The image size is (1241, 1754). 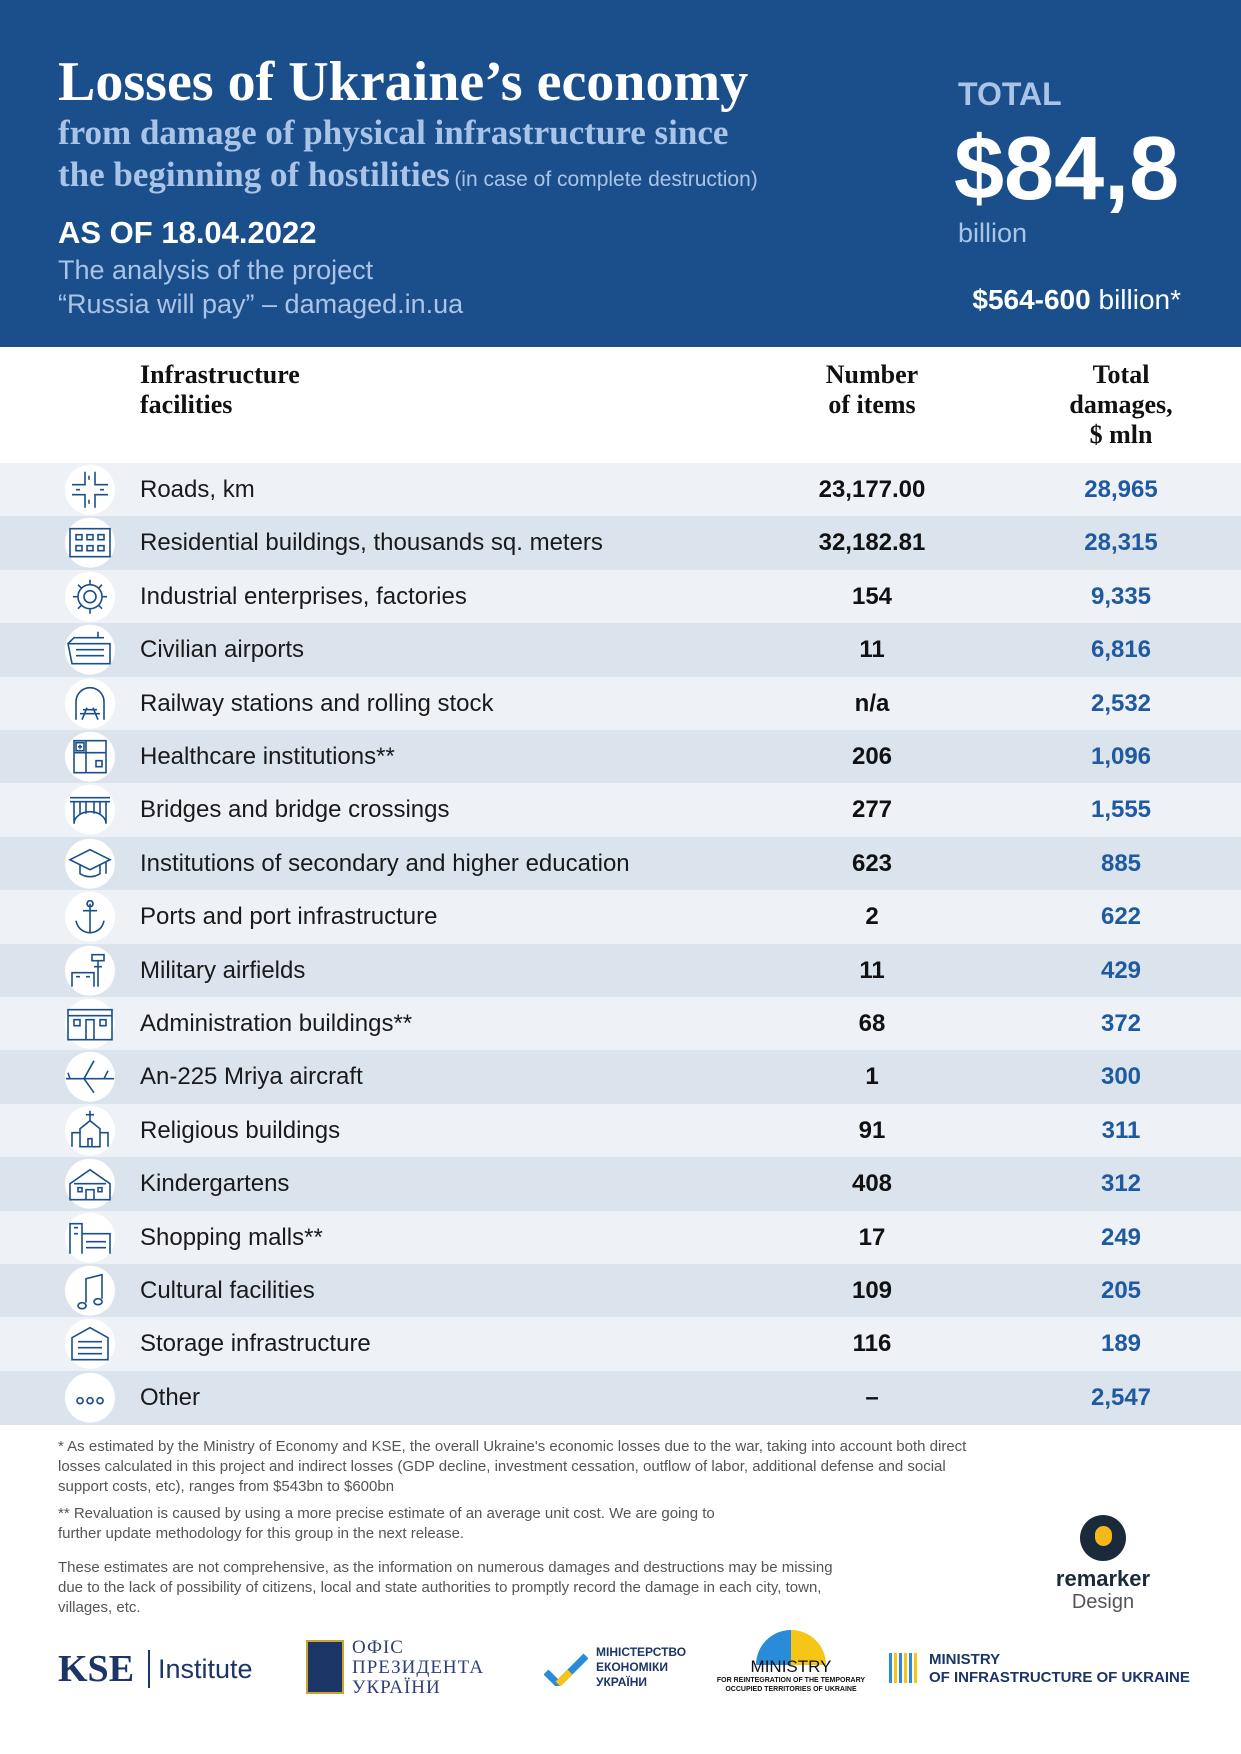 I want to click on table-row: Civilian airports 11 6,816, so click(x=620, y=650).